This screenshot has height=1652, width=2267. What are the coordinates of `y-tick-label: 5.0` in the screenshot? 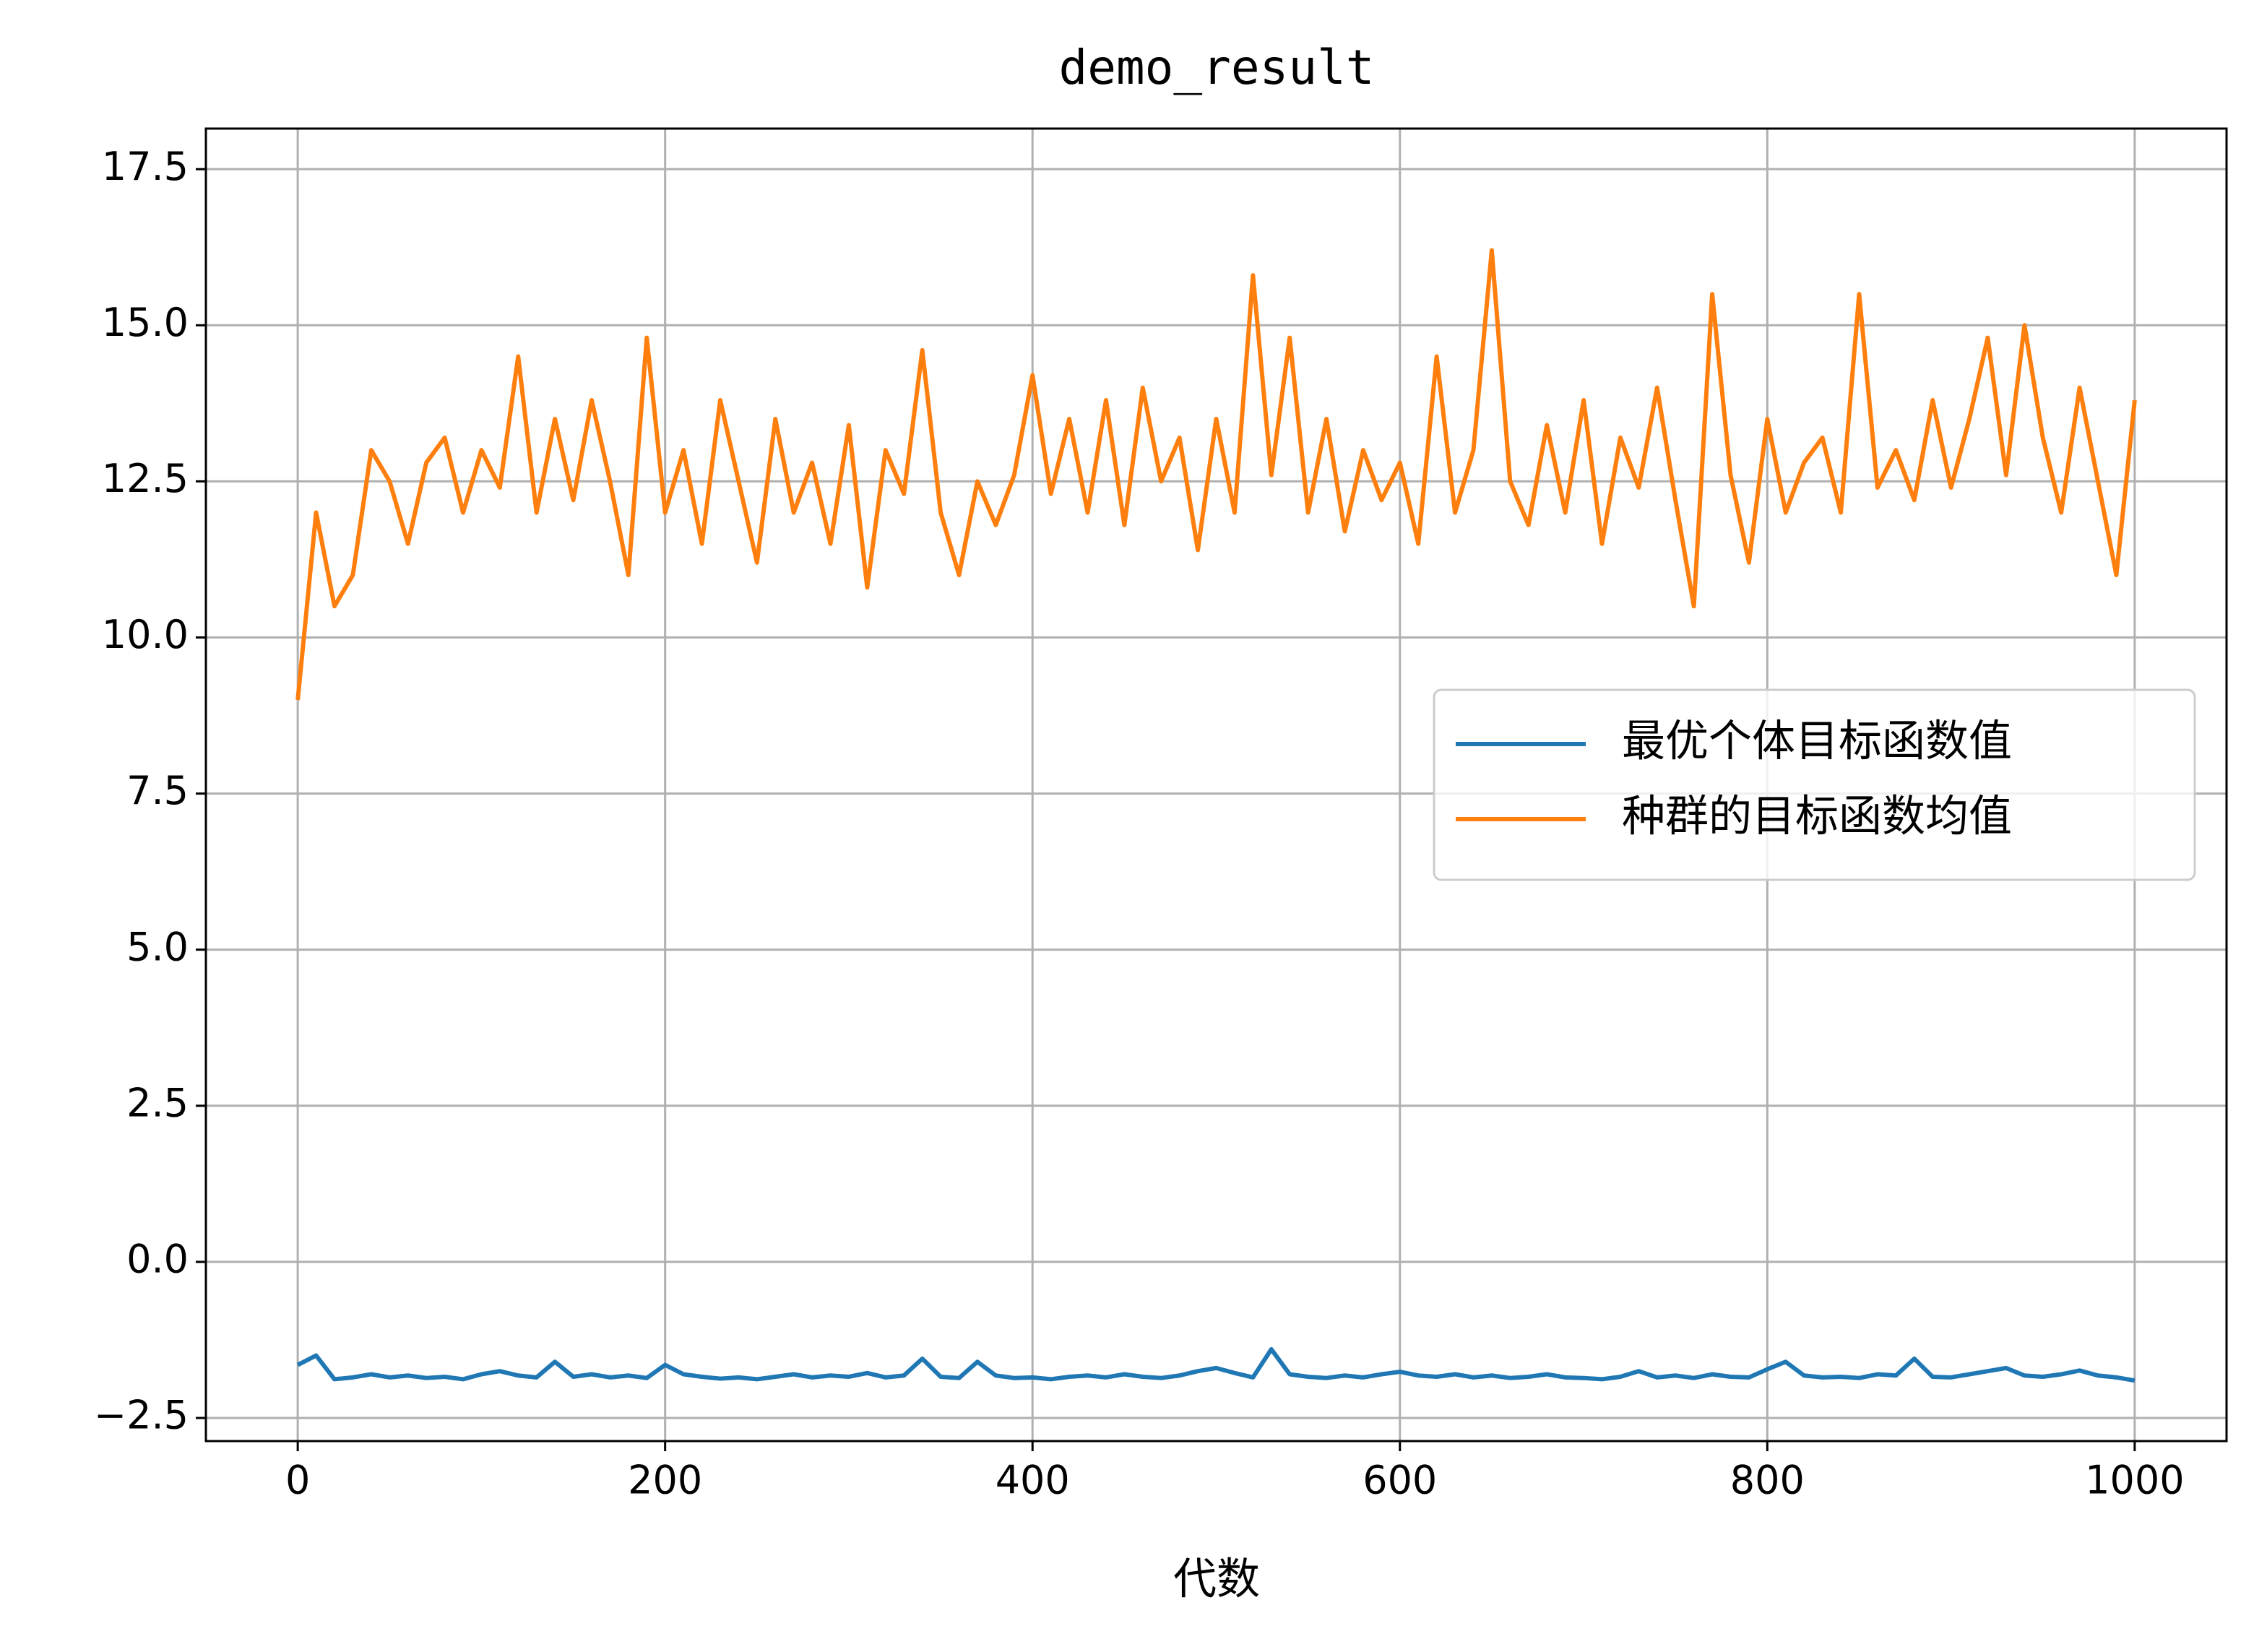 It's located at (157, 946).